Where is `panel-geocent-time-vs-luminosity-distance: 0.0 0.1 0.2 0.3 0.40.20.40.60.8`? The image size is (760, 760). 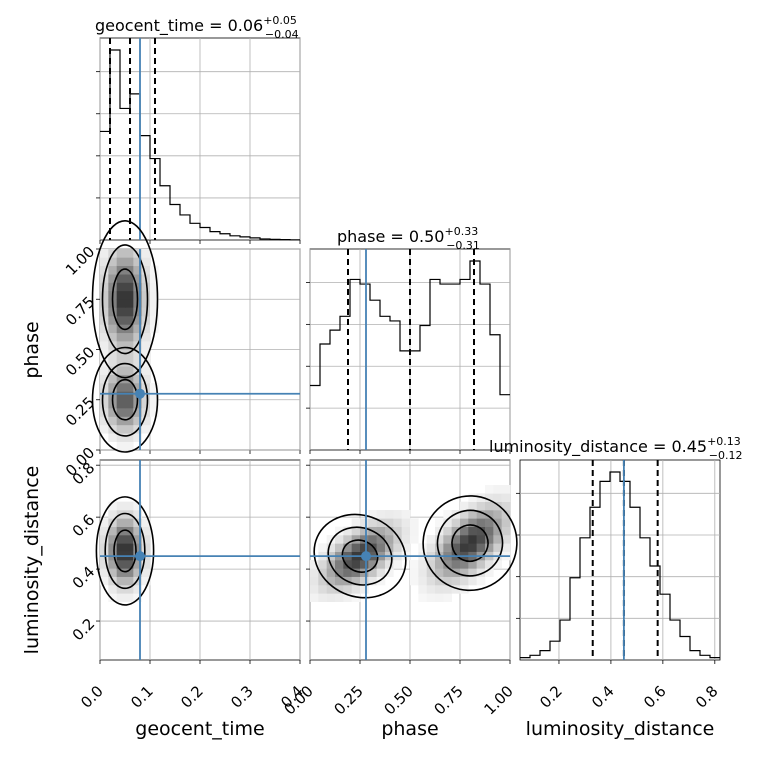 panel-geocent-time-vs-luminosity-distance: 0.0 0.1 0.2 0.3 0.40.20.40.60.8 is located at coordinates (188, 585).